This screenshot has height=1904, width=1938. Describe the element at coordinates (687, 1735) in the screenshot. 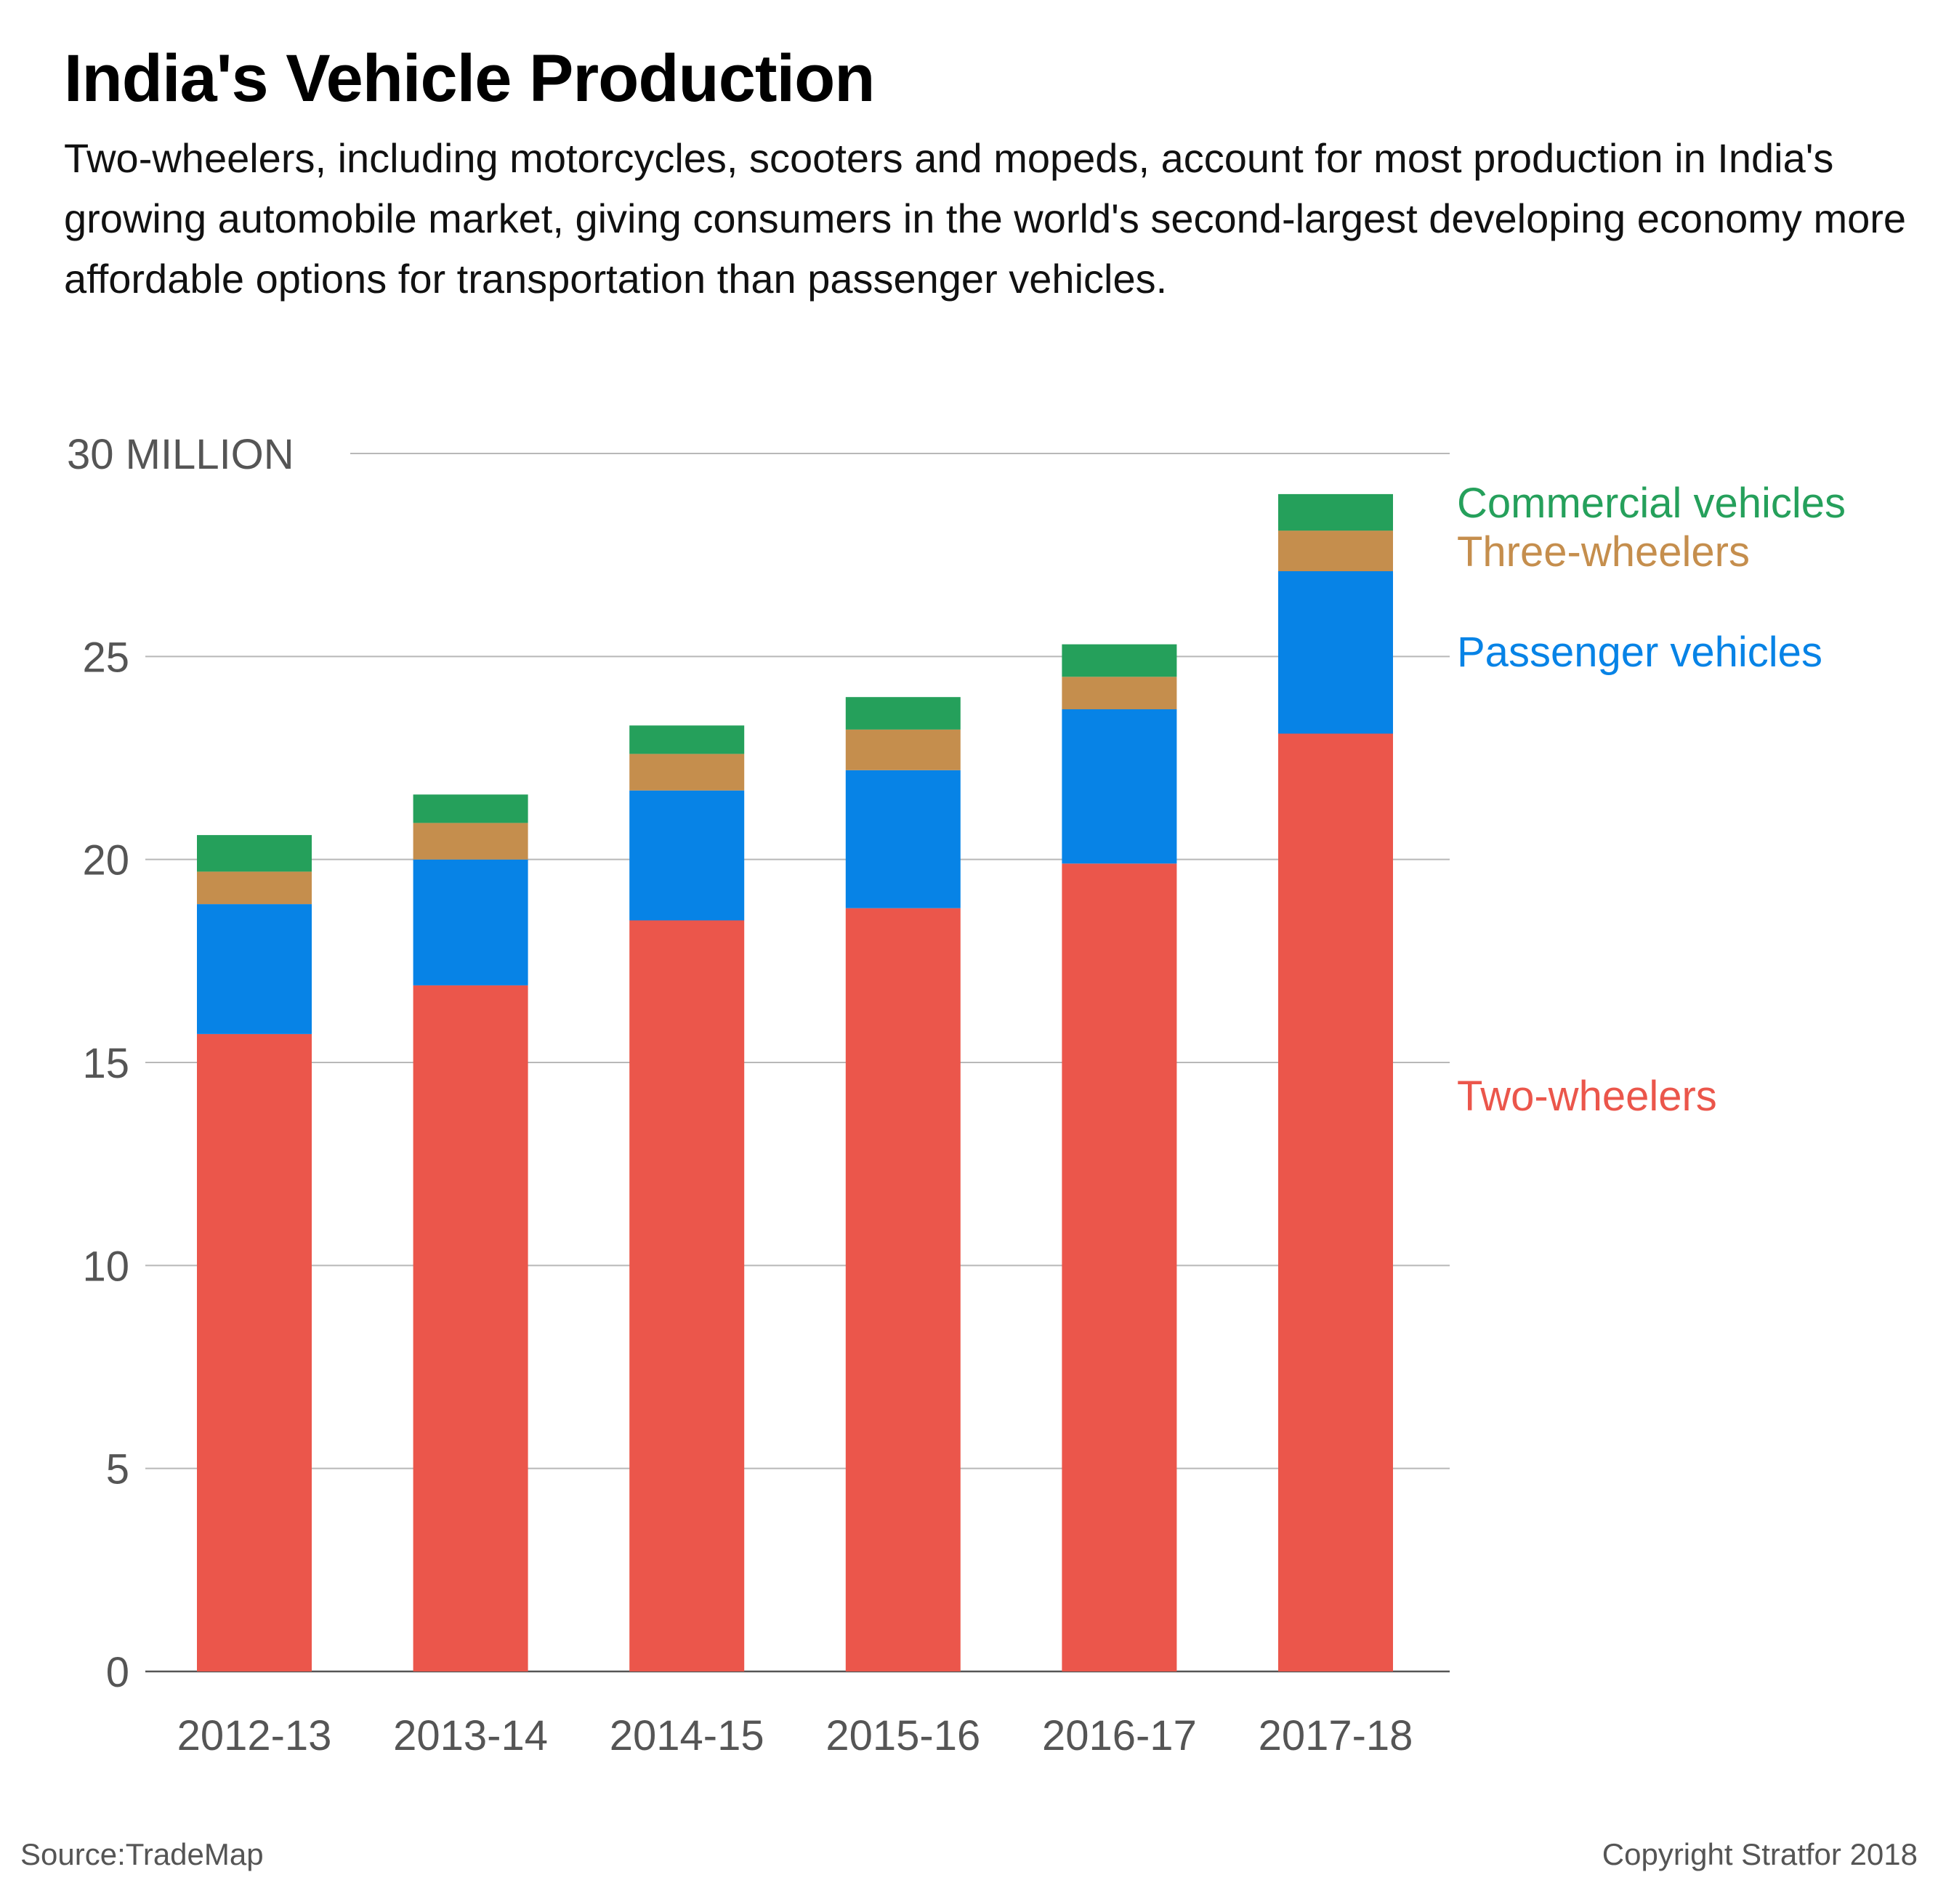

I see `x-tick-label: 2014-15` at that location.